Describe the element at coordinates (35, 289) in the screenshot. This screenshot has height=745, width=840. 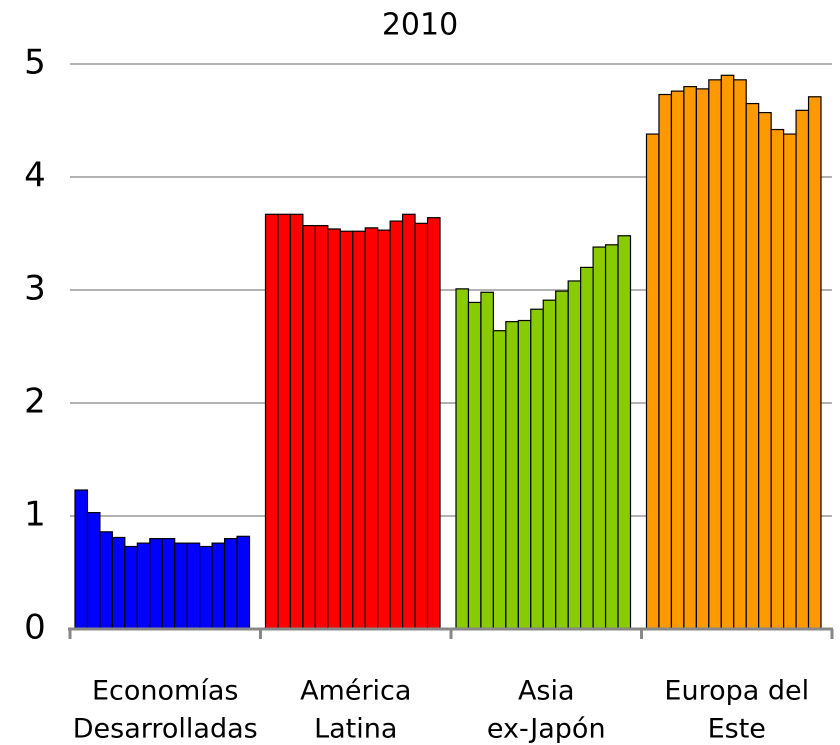
I see `y-tick-label: 3` at that location.